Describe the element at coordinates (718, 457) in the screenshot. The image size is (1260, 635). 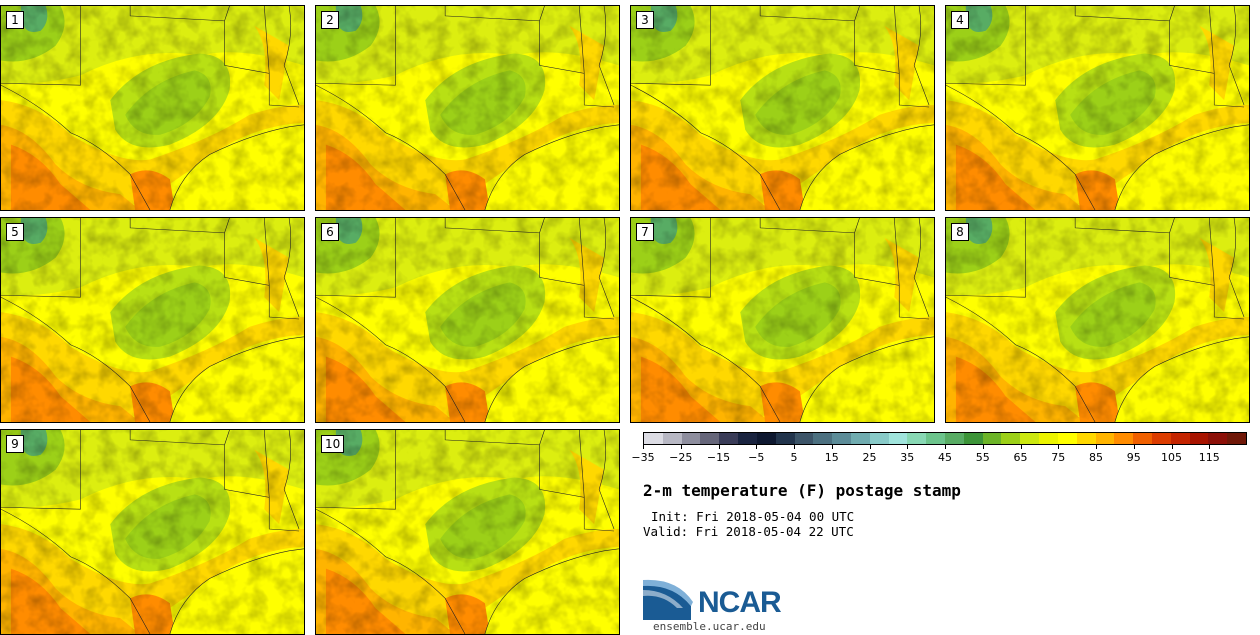
I see `colorbar-tick-label: −15` at that location.